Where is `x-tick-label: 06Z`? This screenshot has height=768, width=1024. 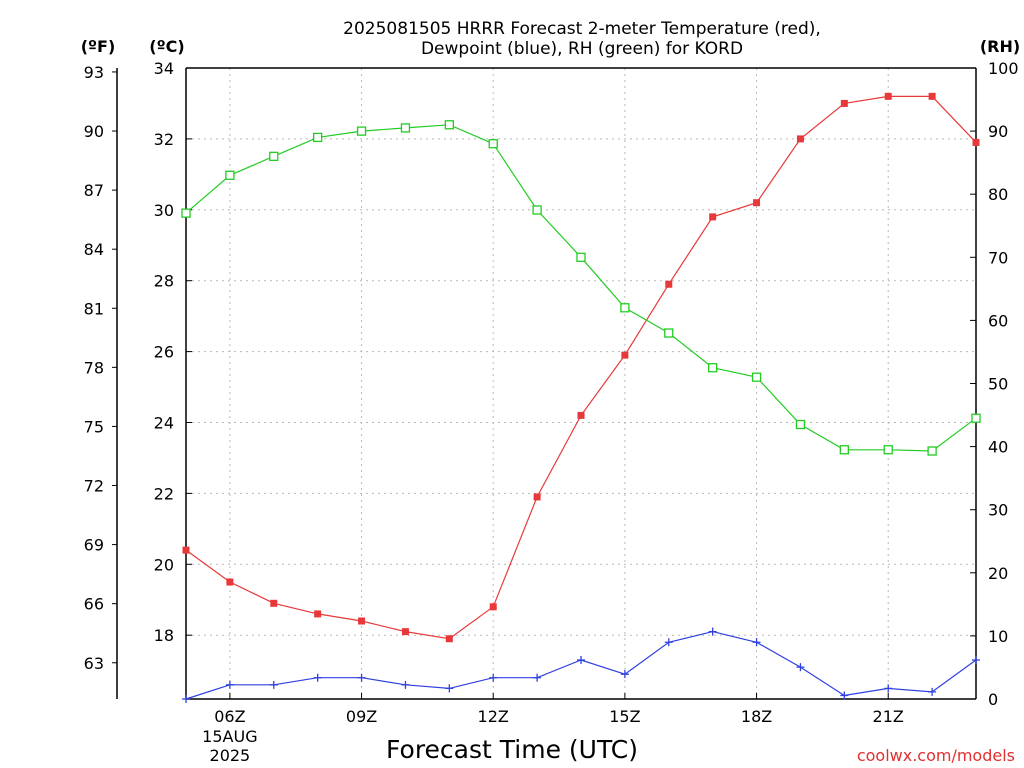
x-tick-label: 06Z is located at coordinates (229, 716).